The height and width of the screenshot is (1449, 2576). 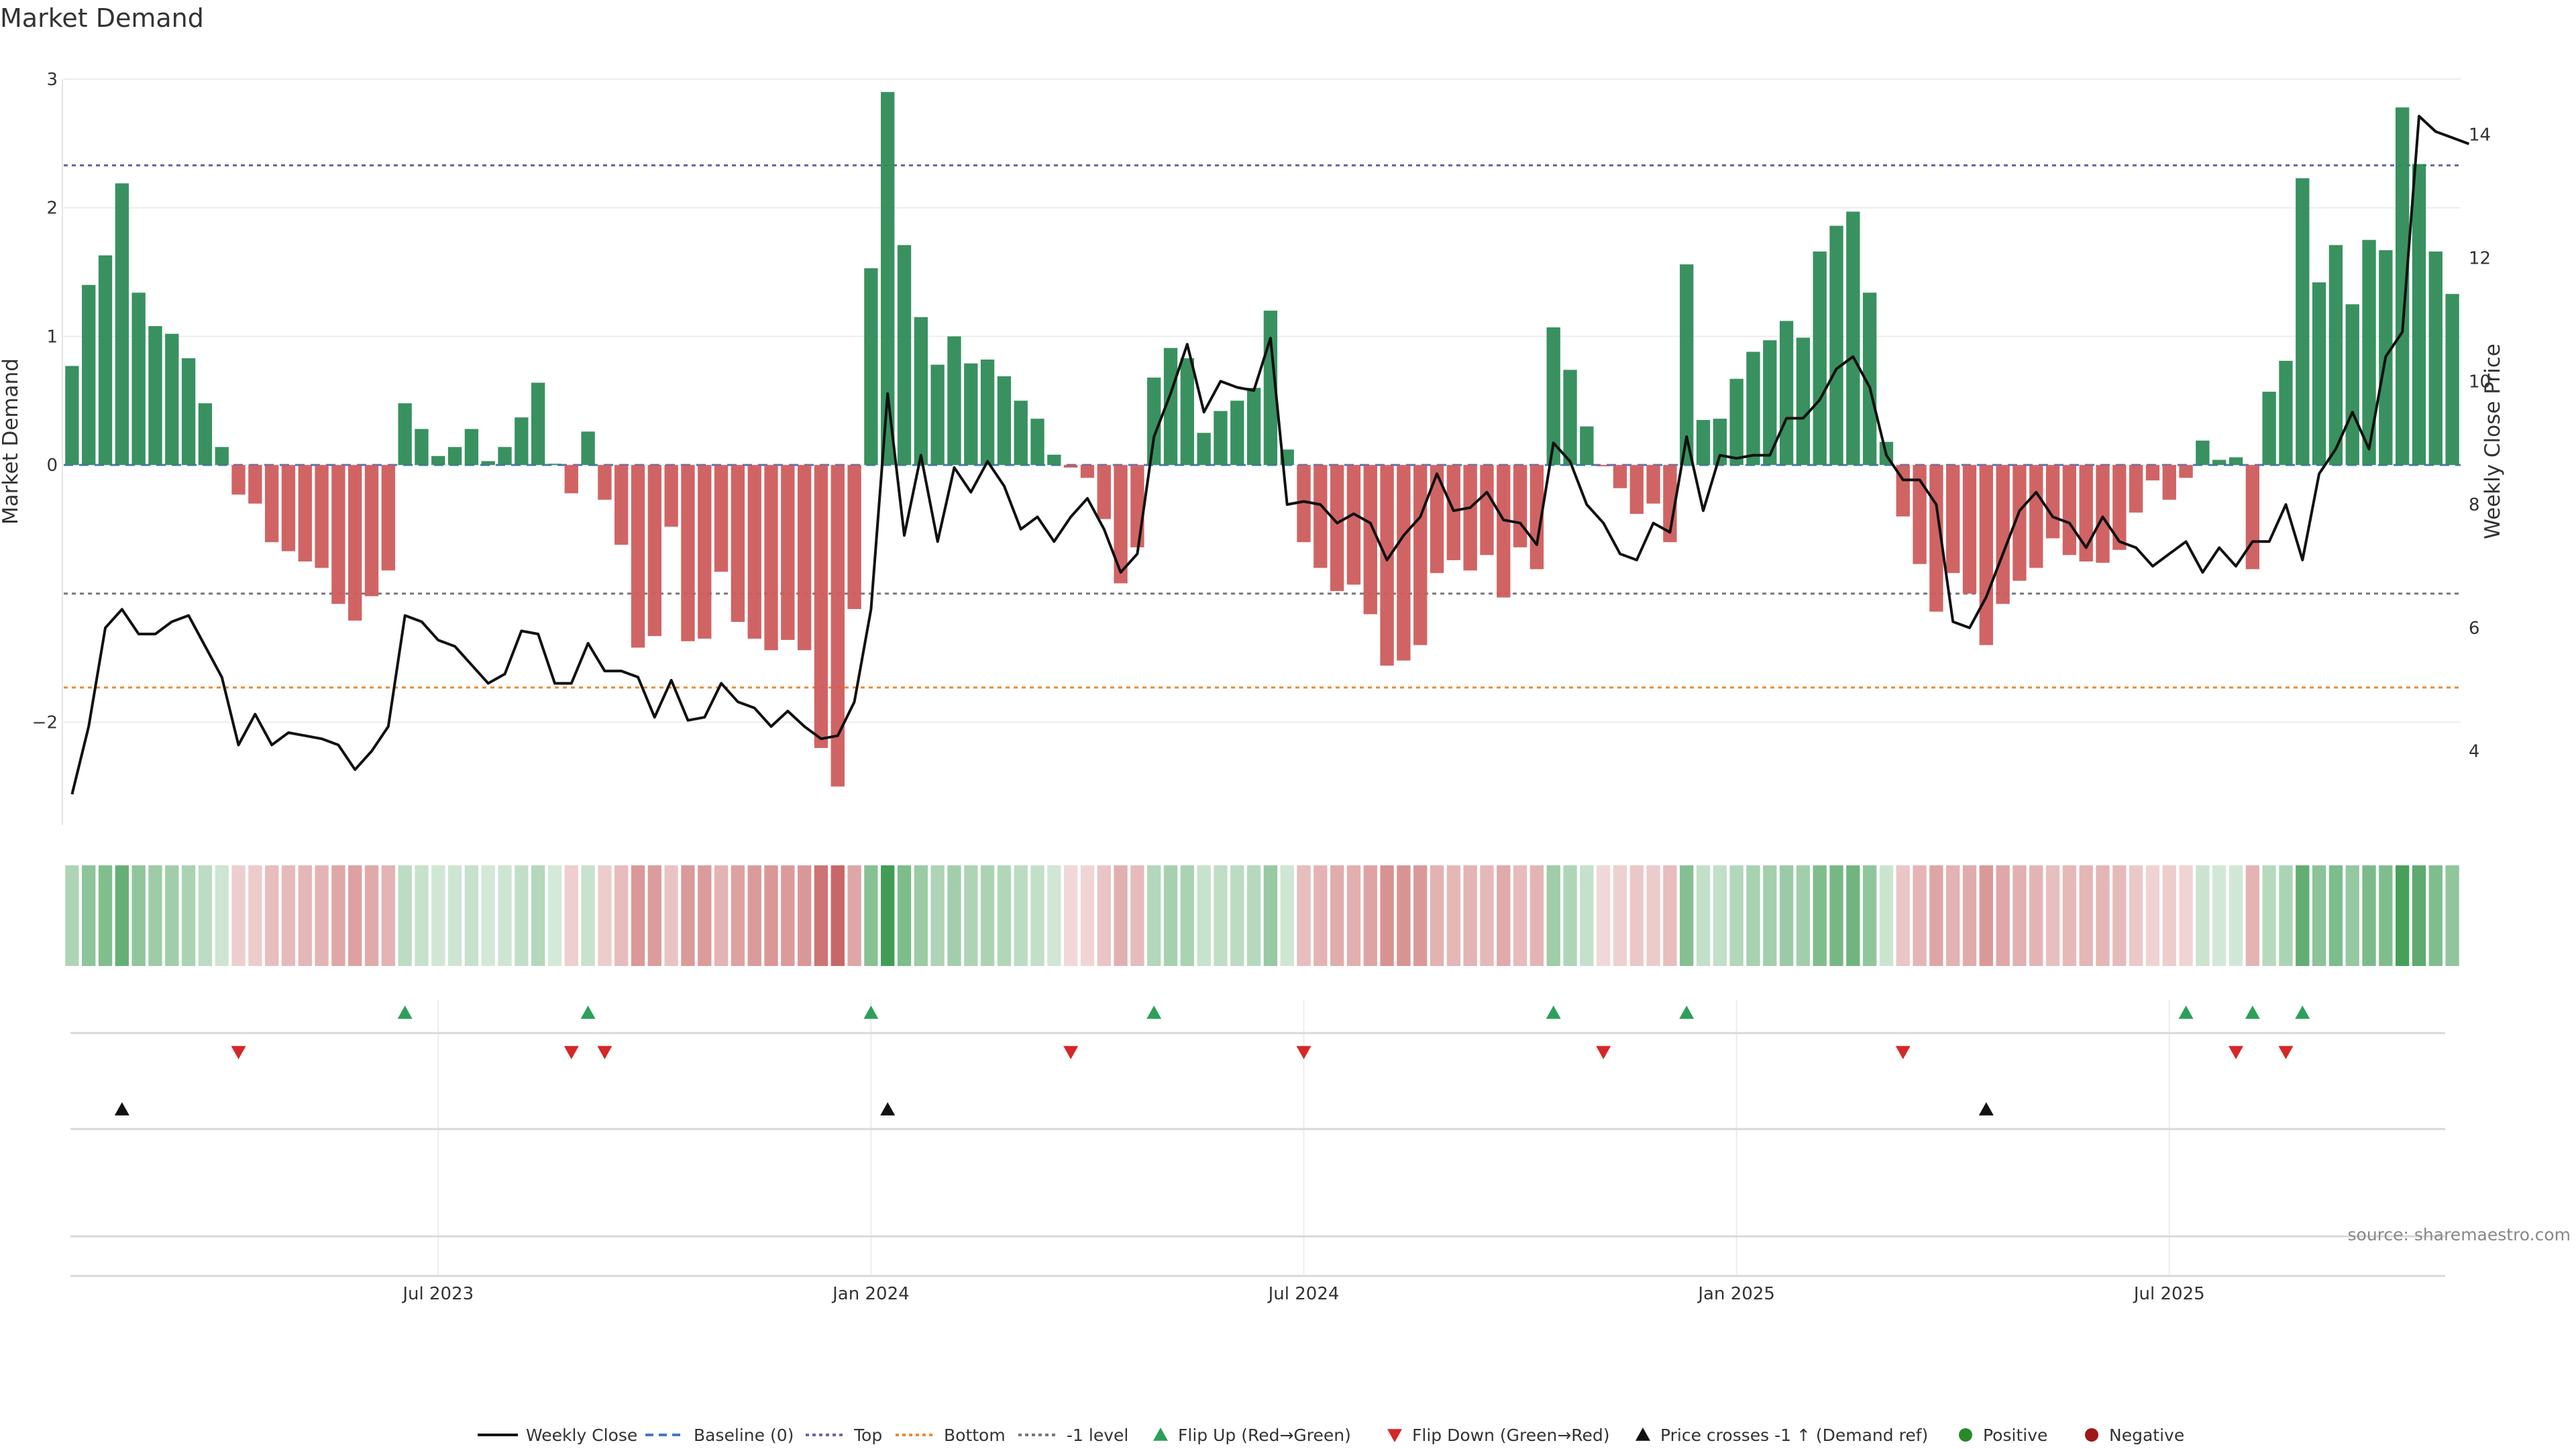 What do you see at coordinates (102, 18) in the screenshot?
I see `chart-title: Market Demand` at bounding box center [102, 18].